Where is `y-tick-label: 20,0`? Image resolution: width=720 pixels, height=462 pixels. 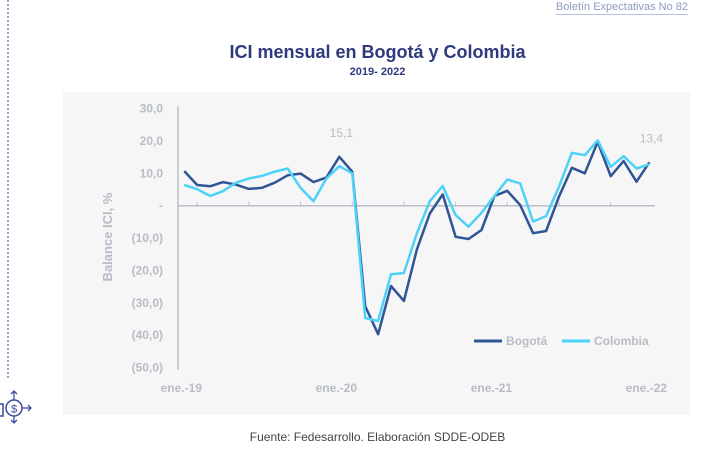 y-tick-label: 20,0 is located at coordinates (152, 141).